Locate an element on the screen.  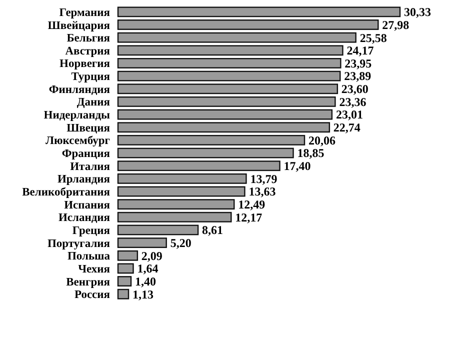
data-label: 23,01 is located at coordinates (349, 115).